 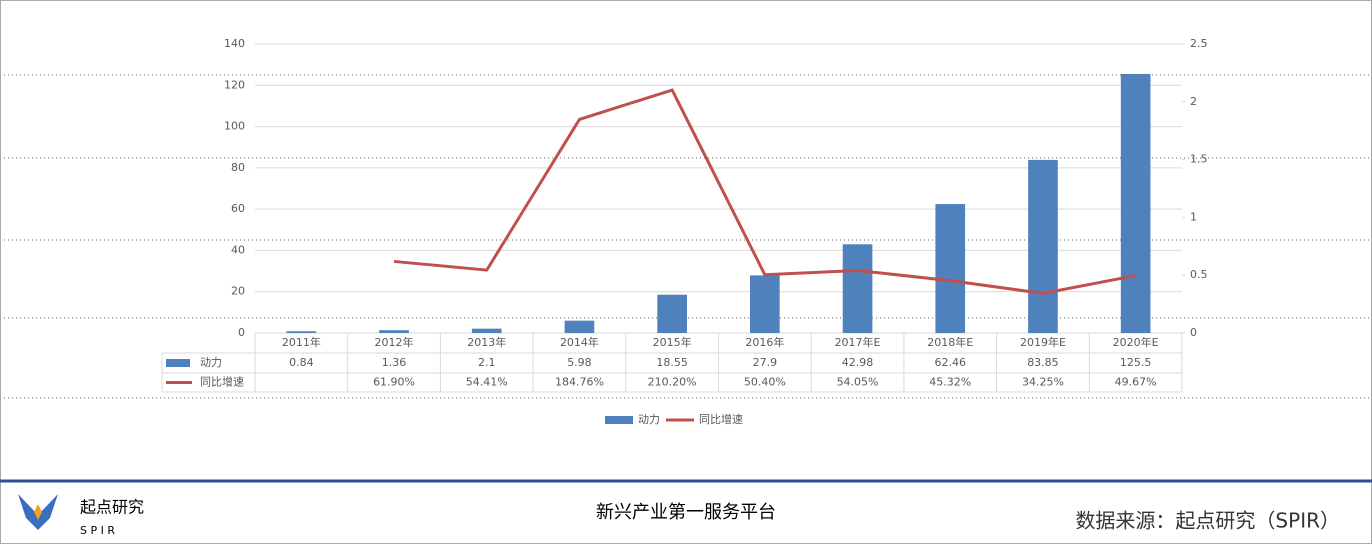 I want to click on y2-tick-label: 2, so click(x=1193, y=101).